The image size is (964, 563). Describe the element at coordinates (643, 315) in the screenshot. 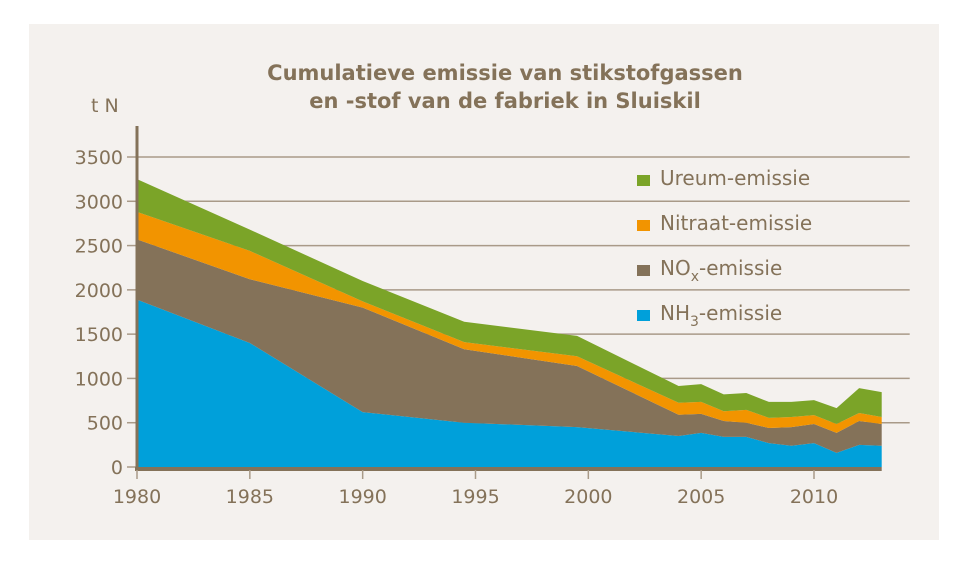

I see `legend-swatch-nh3-emissie` at that location.